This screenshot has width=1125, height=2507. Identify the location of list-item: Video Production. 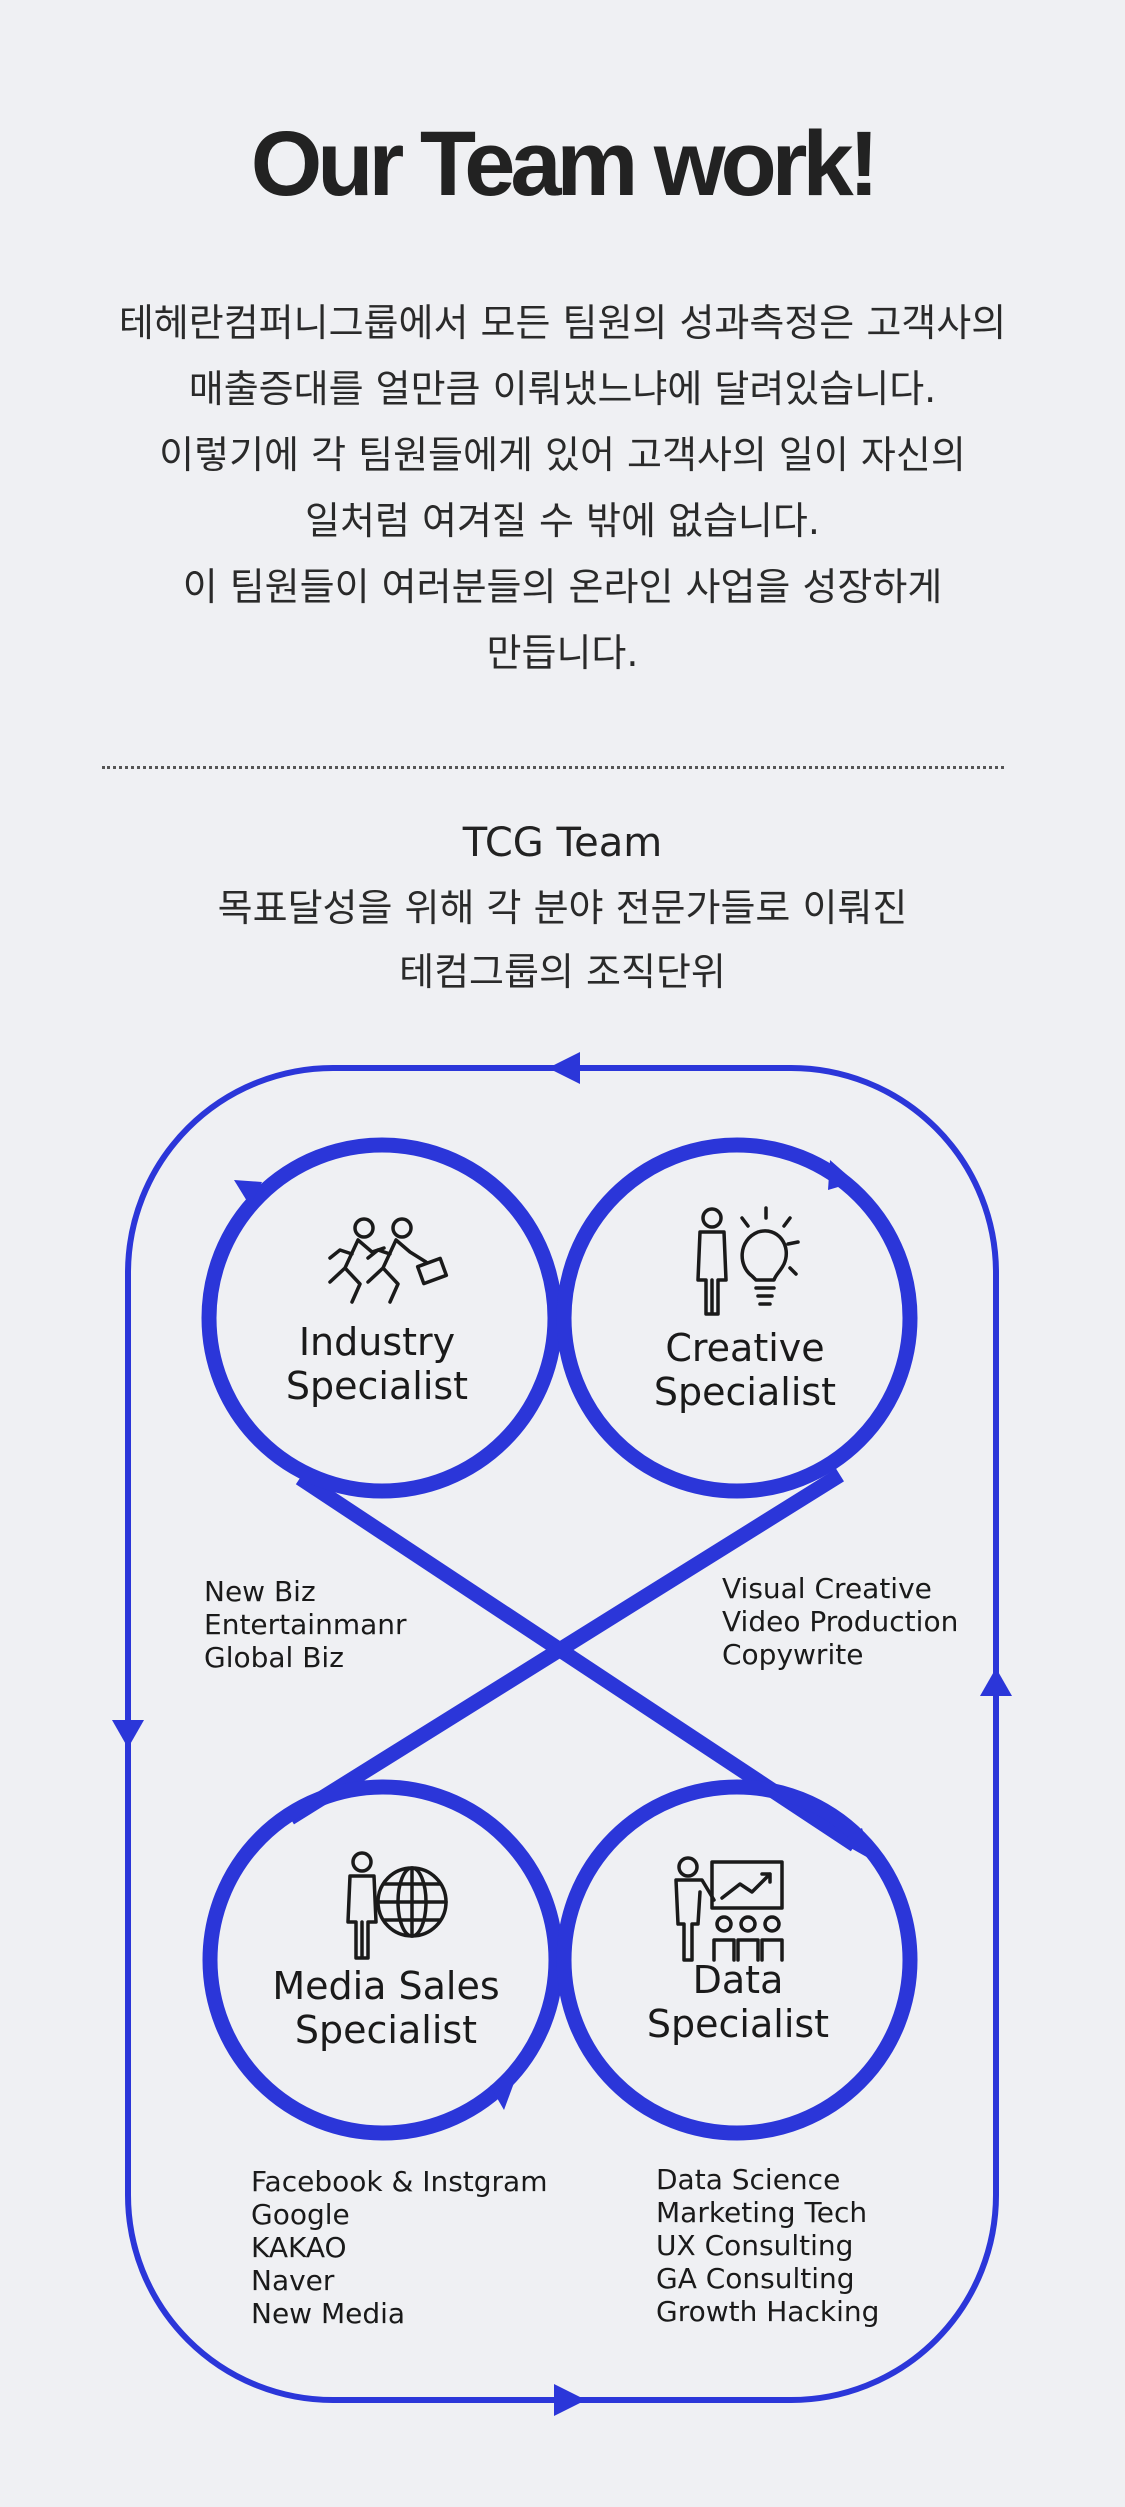
(840, 1621).